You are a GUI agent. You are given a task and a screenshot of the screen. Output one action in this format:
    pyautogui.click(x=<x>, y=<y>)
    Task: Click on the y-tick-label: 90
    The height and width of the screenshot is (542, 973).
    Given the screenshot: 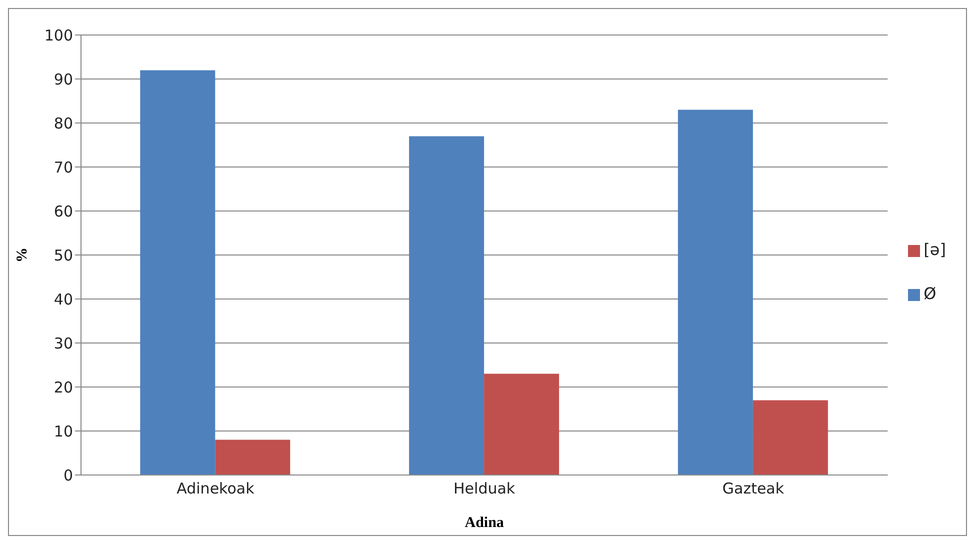 What is the action you would take?
    pyautogui.click(x=63, y=79)
    